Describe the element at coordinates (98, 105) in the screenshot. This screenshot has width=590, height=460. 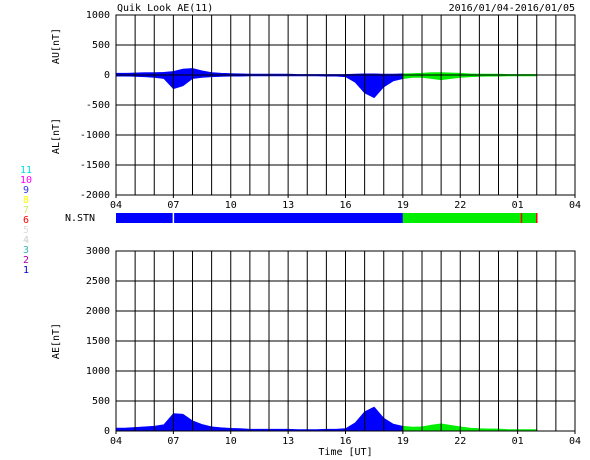
I see `y-tick-label: -500` at that location.